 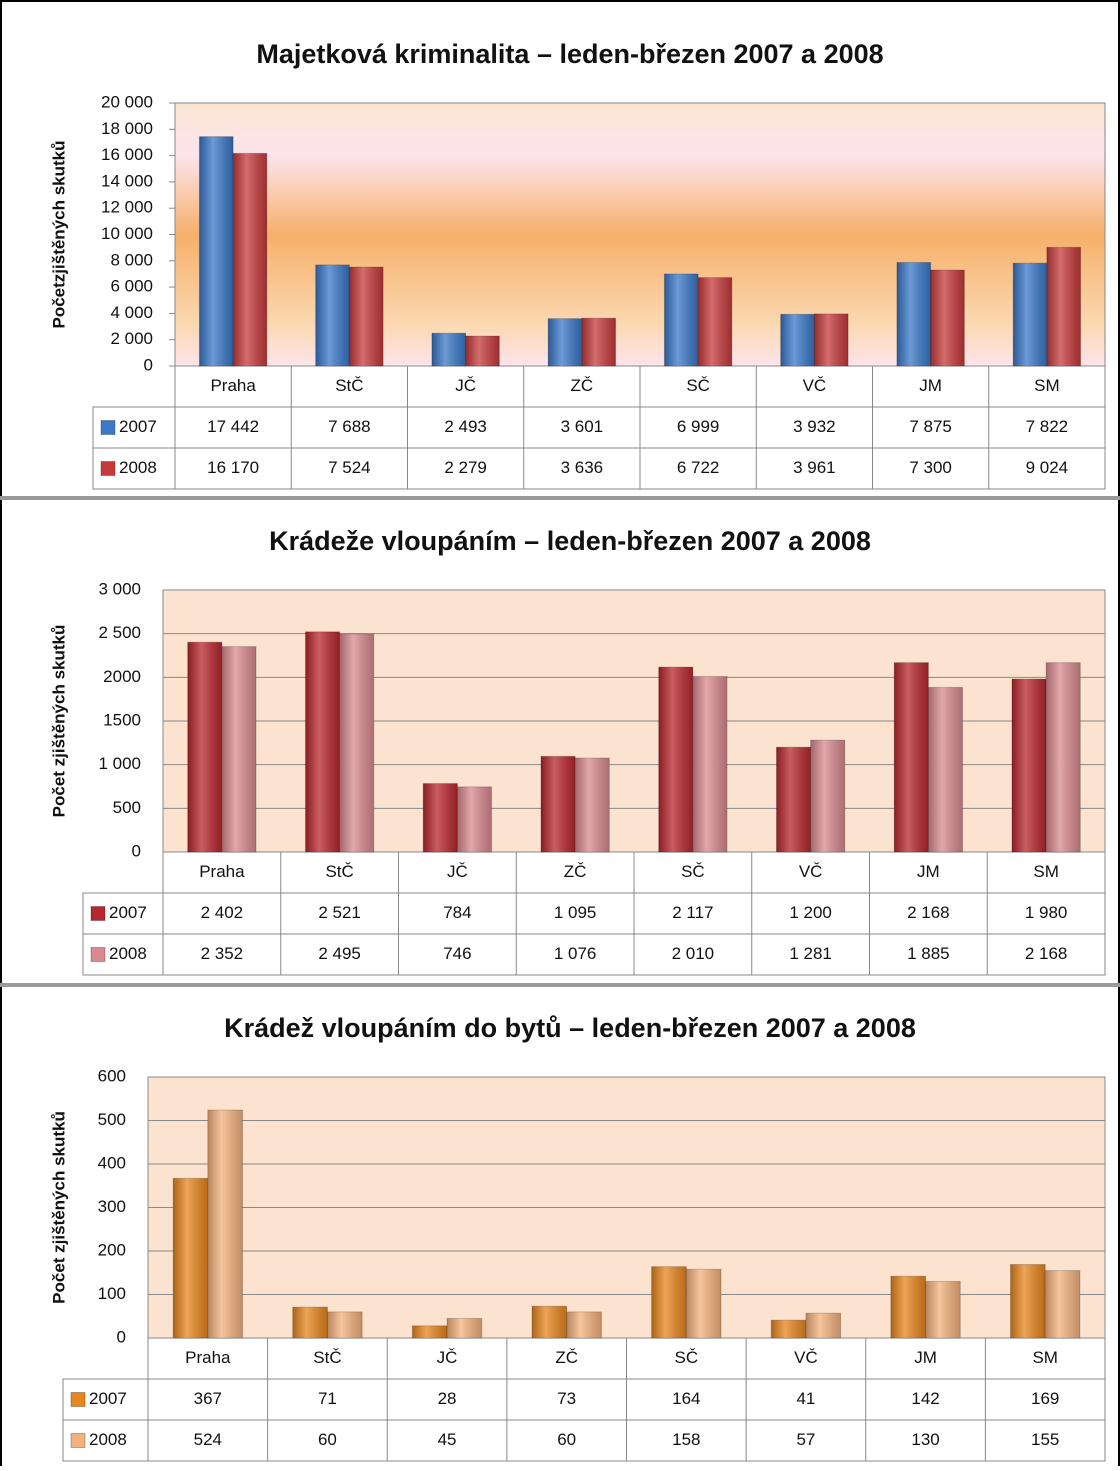 I want to click on table-value: 7 688, so click(x=349, y=426).